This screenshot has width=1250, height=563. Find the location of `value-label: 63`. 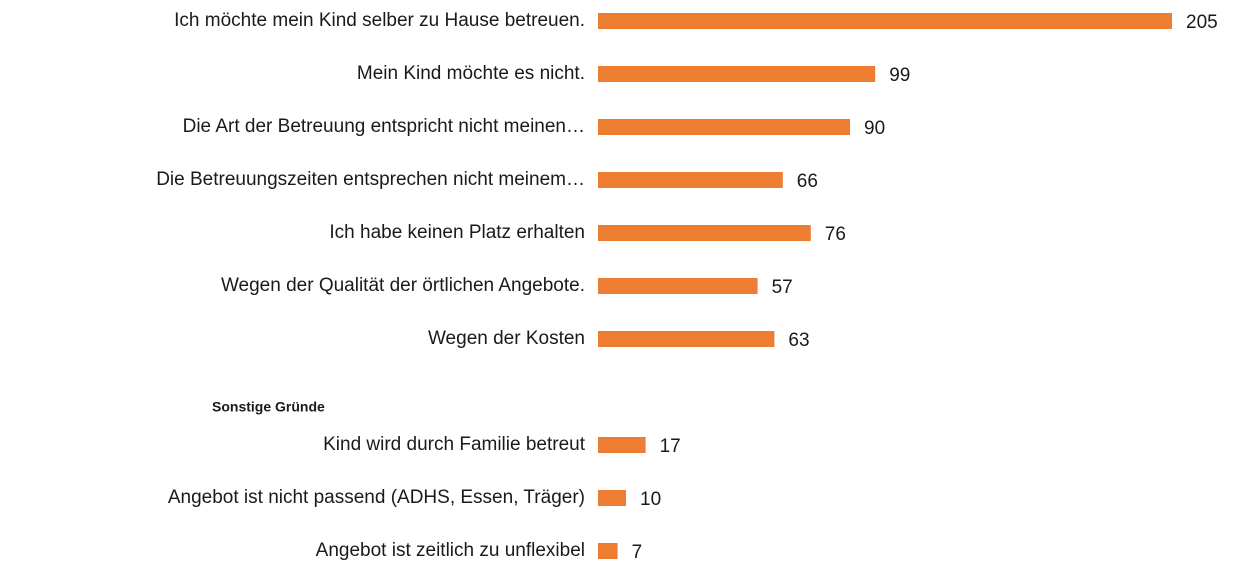

value-label: 63 is located at coordinates (798, 340).